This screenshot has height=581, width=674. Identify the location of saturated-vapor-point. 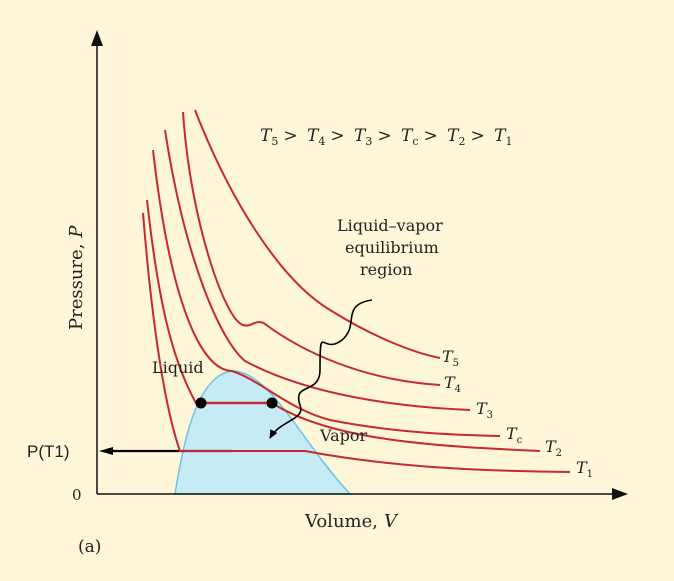
(272, 403).